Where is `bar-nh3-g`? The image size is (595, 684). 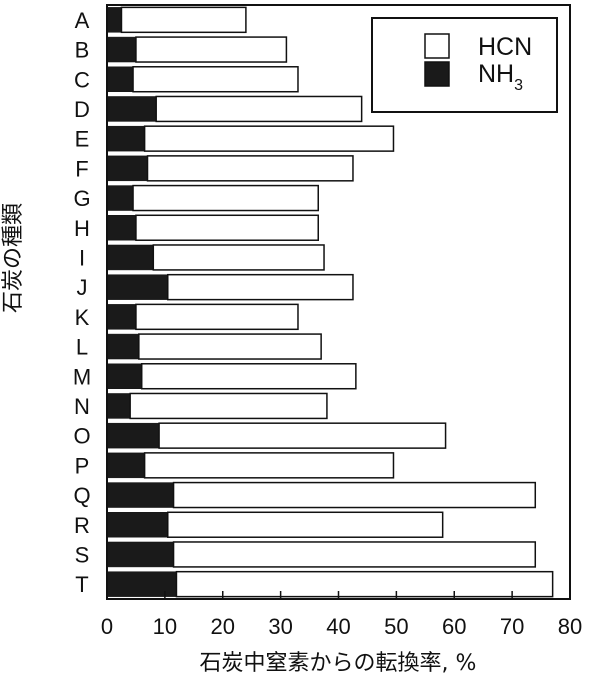
bar-nh3-g is located at coordinates (120, 198).